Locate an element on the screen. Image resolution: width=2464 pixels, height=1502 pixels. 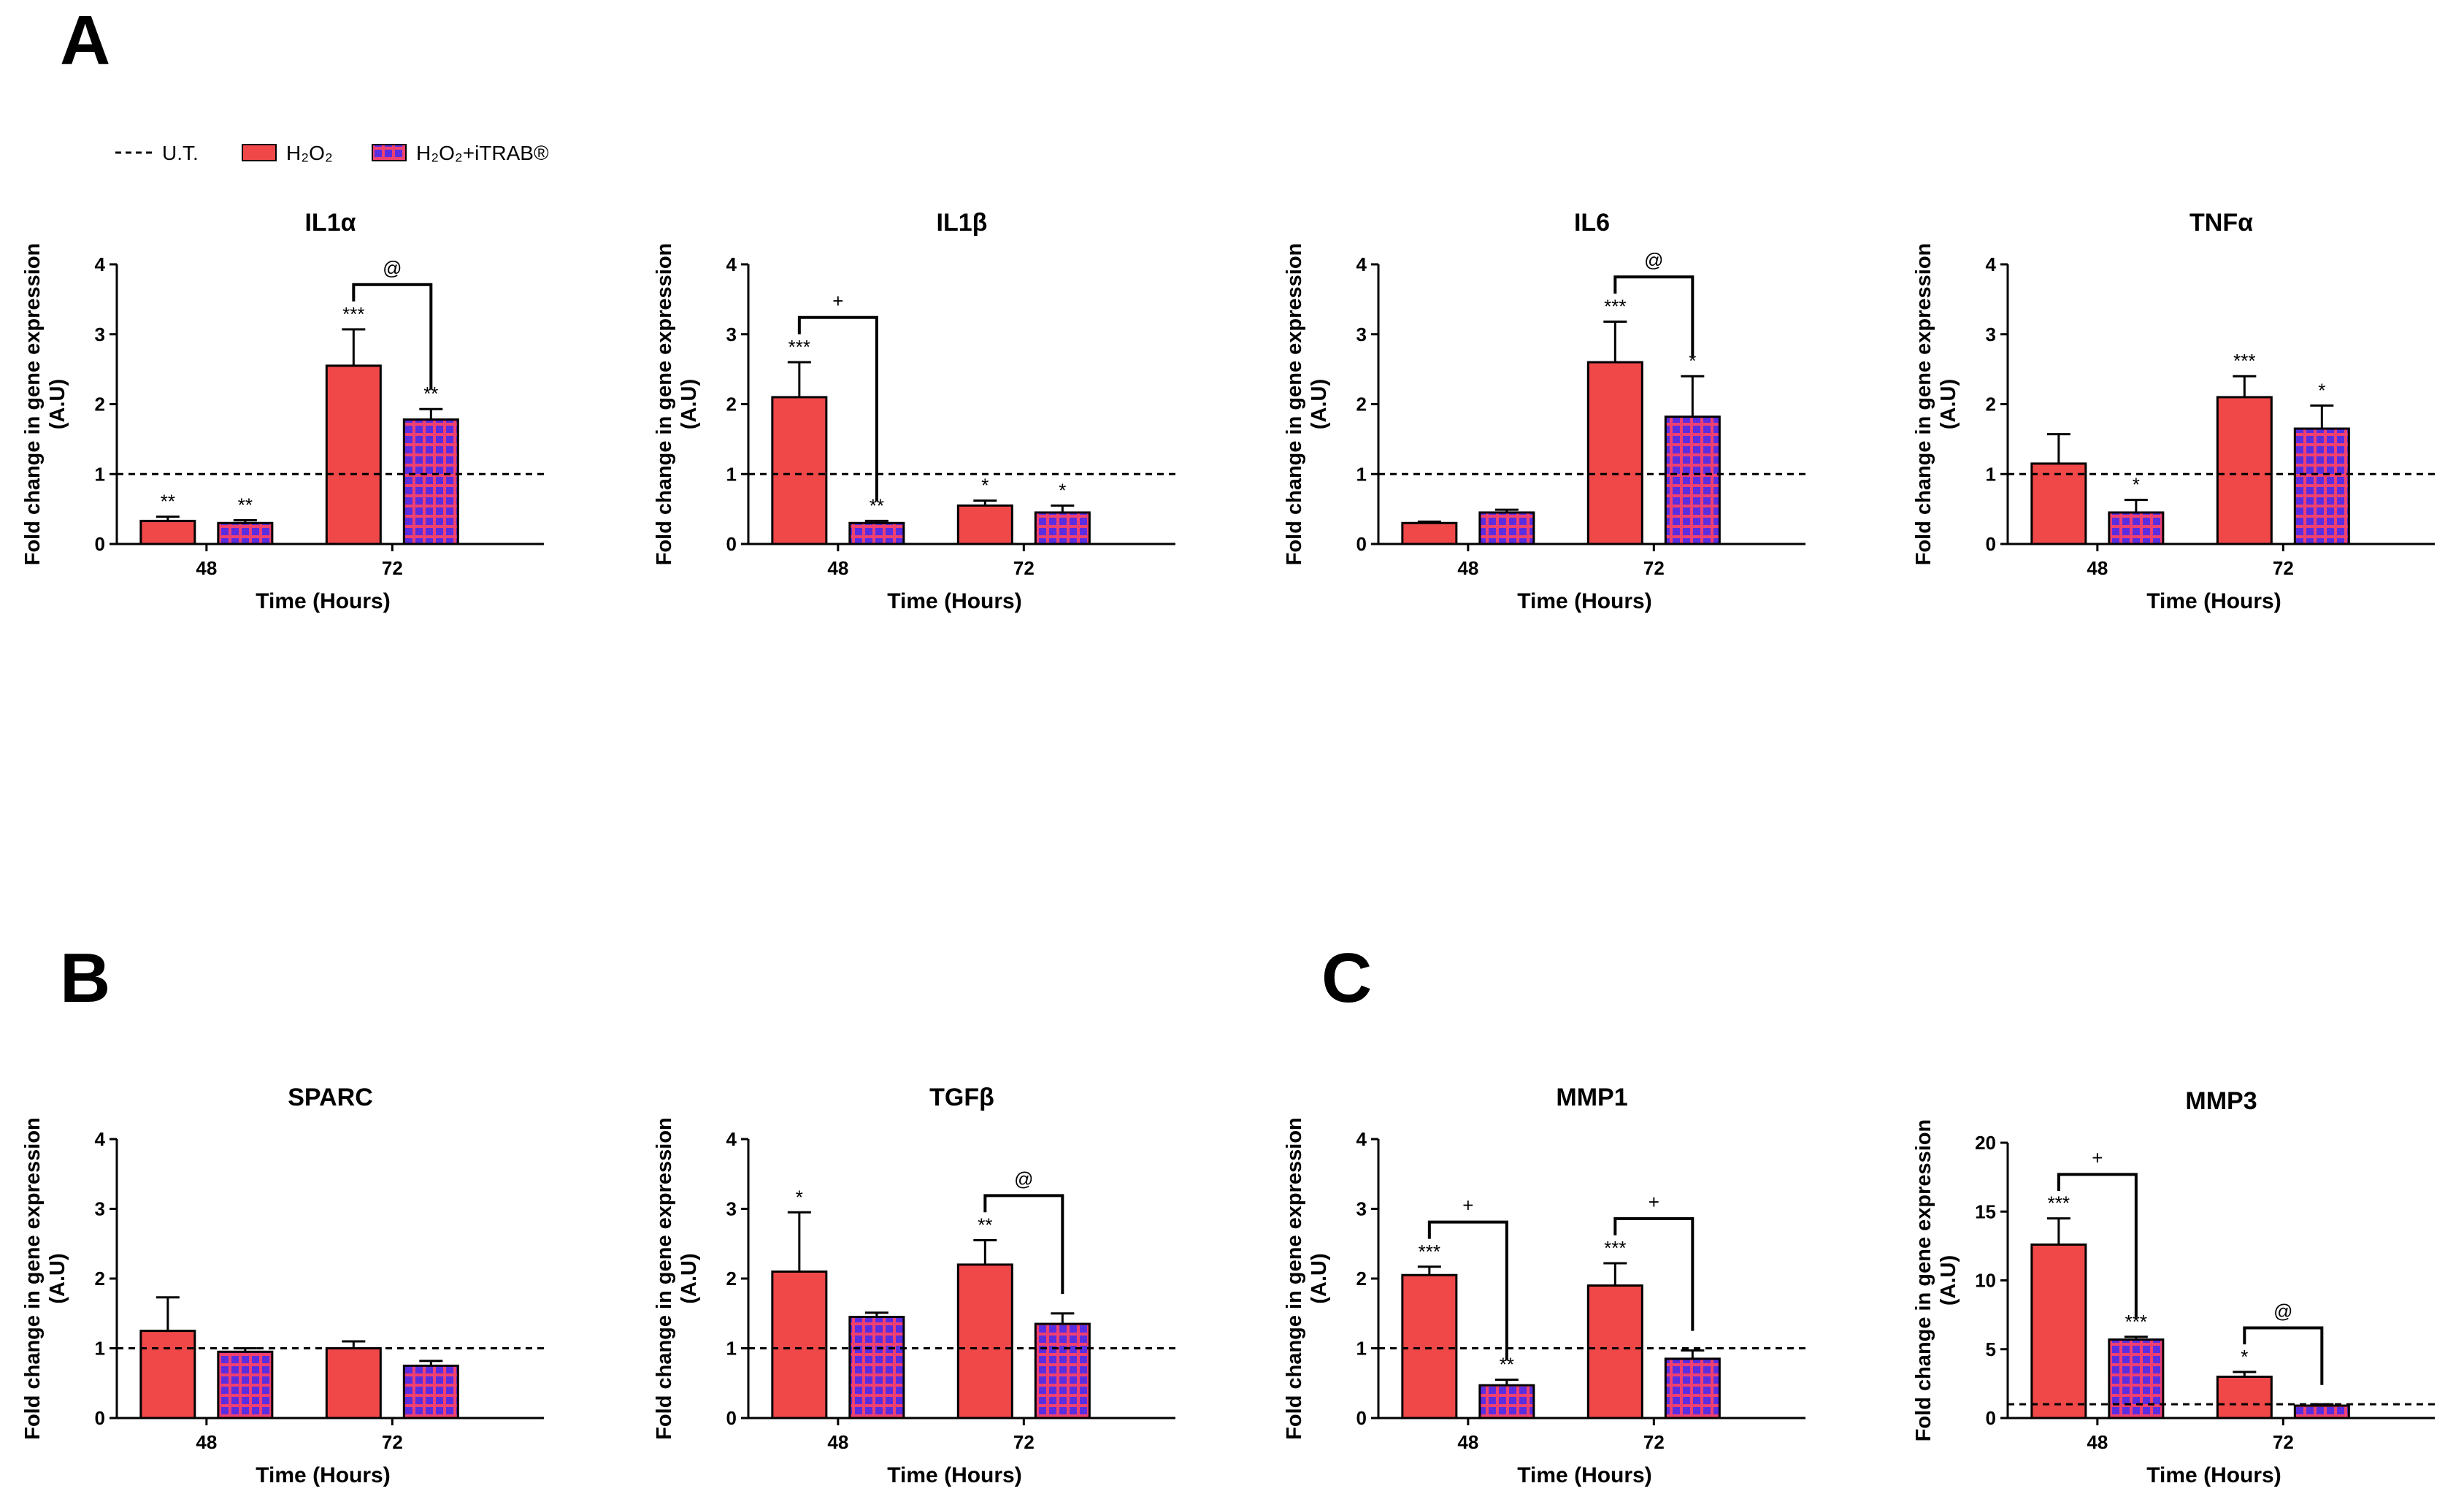
chart-title: TGFβ is located at coordinates (962, 1097).